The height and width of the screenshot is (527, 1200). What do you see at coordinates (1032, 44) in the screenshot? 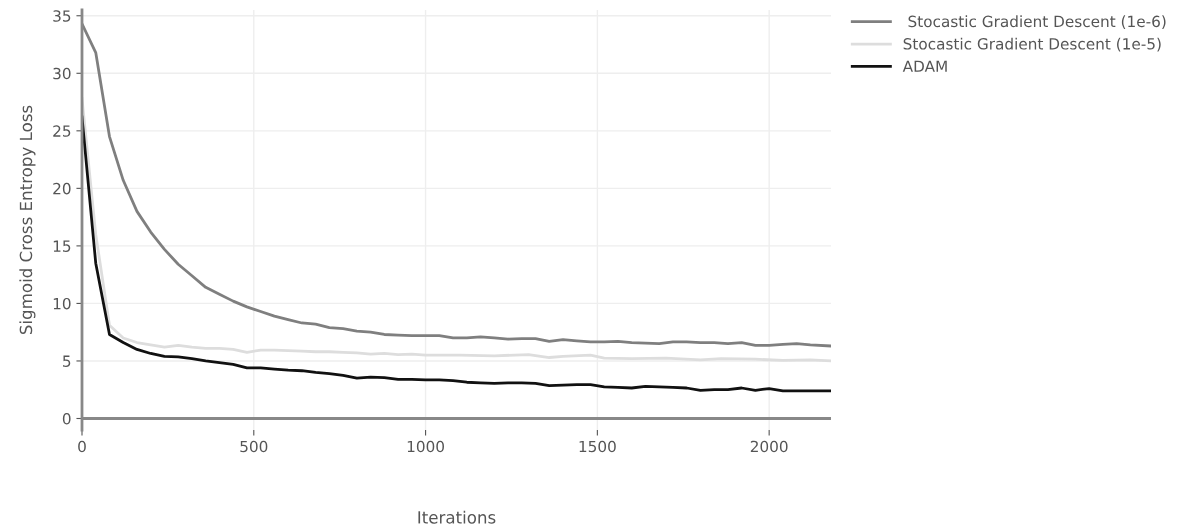
I see `legend-label: Stocastic Gradient Descent (1e-5)` at bounding box center [1032, 44].